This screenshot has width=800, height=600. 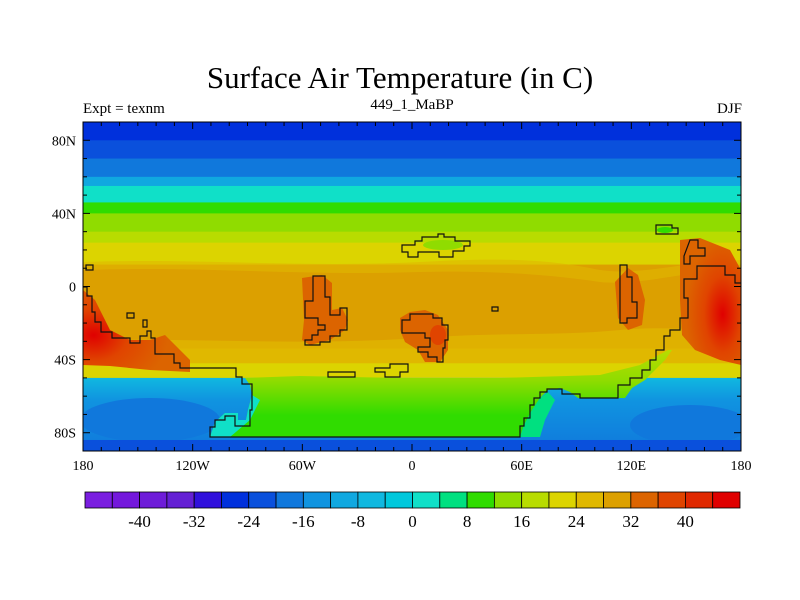 I want to click on colorbar-label: 24, so click(x=577, y=521).